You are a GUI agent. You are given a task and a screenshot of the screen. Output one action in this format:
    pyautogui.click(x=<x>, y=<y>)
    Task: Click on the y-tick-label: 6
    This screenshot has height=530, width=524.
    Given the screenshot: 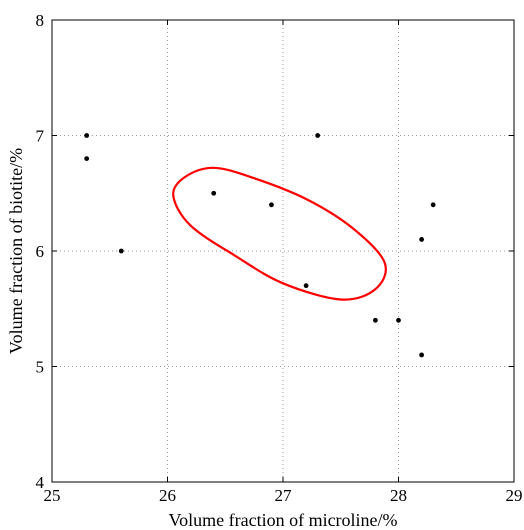 What is the action you would take?
    pyautogui.click(x=40, y=251)
    